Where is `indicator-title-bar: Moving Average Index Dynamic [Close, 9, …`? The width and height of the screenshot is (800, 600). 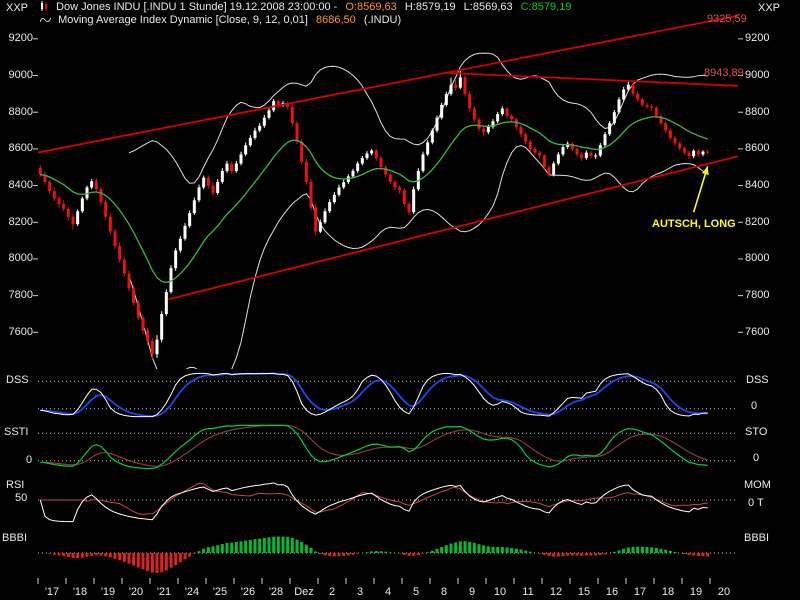
indicator-title-bar: Moving Average Index Dynamic [Close, 9, … is located at coordinates (222, 20).